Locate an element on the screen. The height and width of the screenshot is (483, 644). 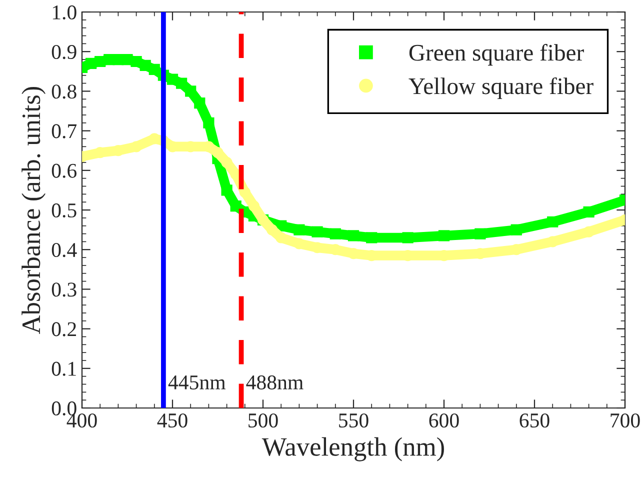
x-axis-title: Wavelength (nm) is located at coordinates (353, 449).